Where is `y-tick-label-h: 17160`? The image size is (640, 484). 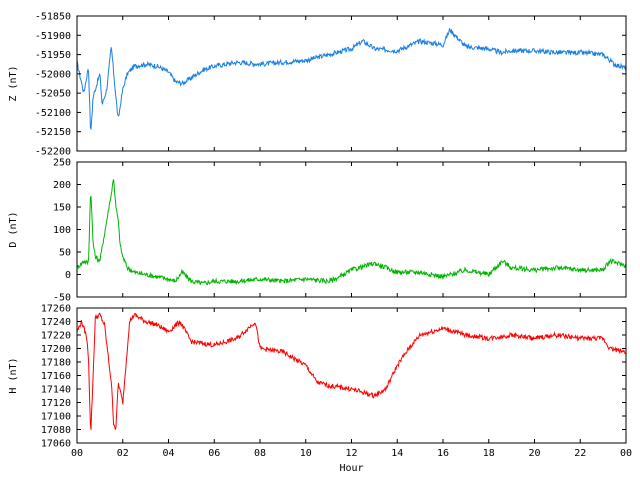 y-tick-label-h: 17160 is located at coordinates (56, 376).